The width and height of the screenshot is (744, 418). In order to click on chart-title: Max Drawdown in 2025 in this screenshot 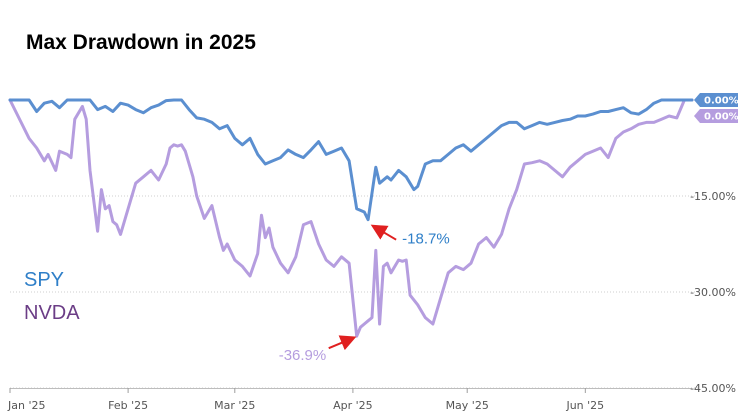, I will do `click(141, 42)`.